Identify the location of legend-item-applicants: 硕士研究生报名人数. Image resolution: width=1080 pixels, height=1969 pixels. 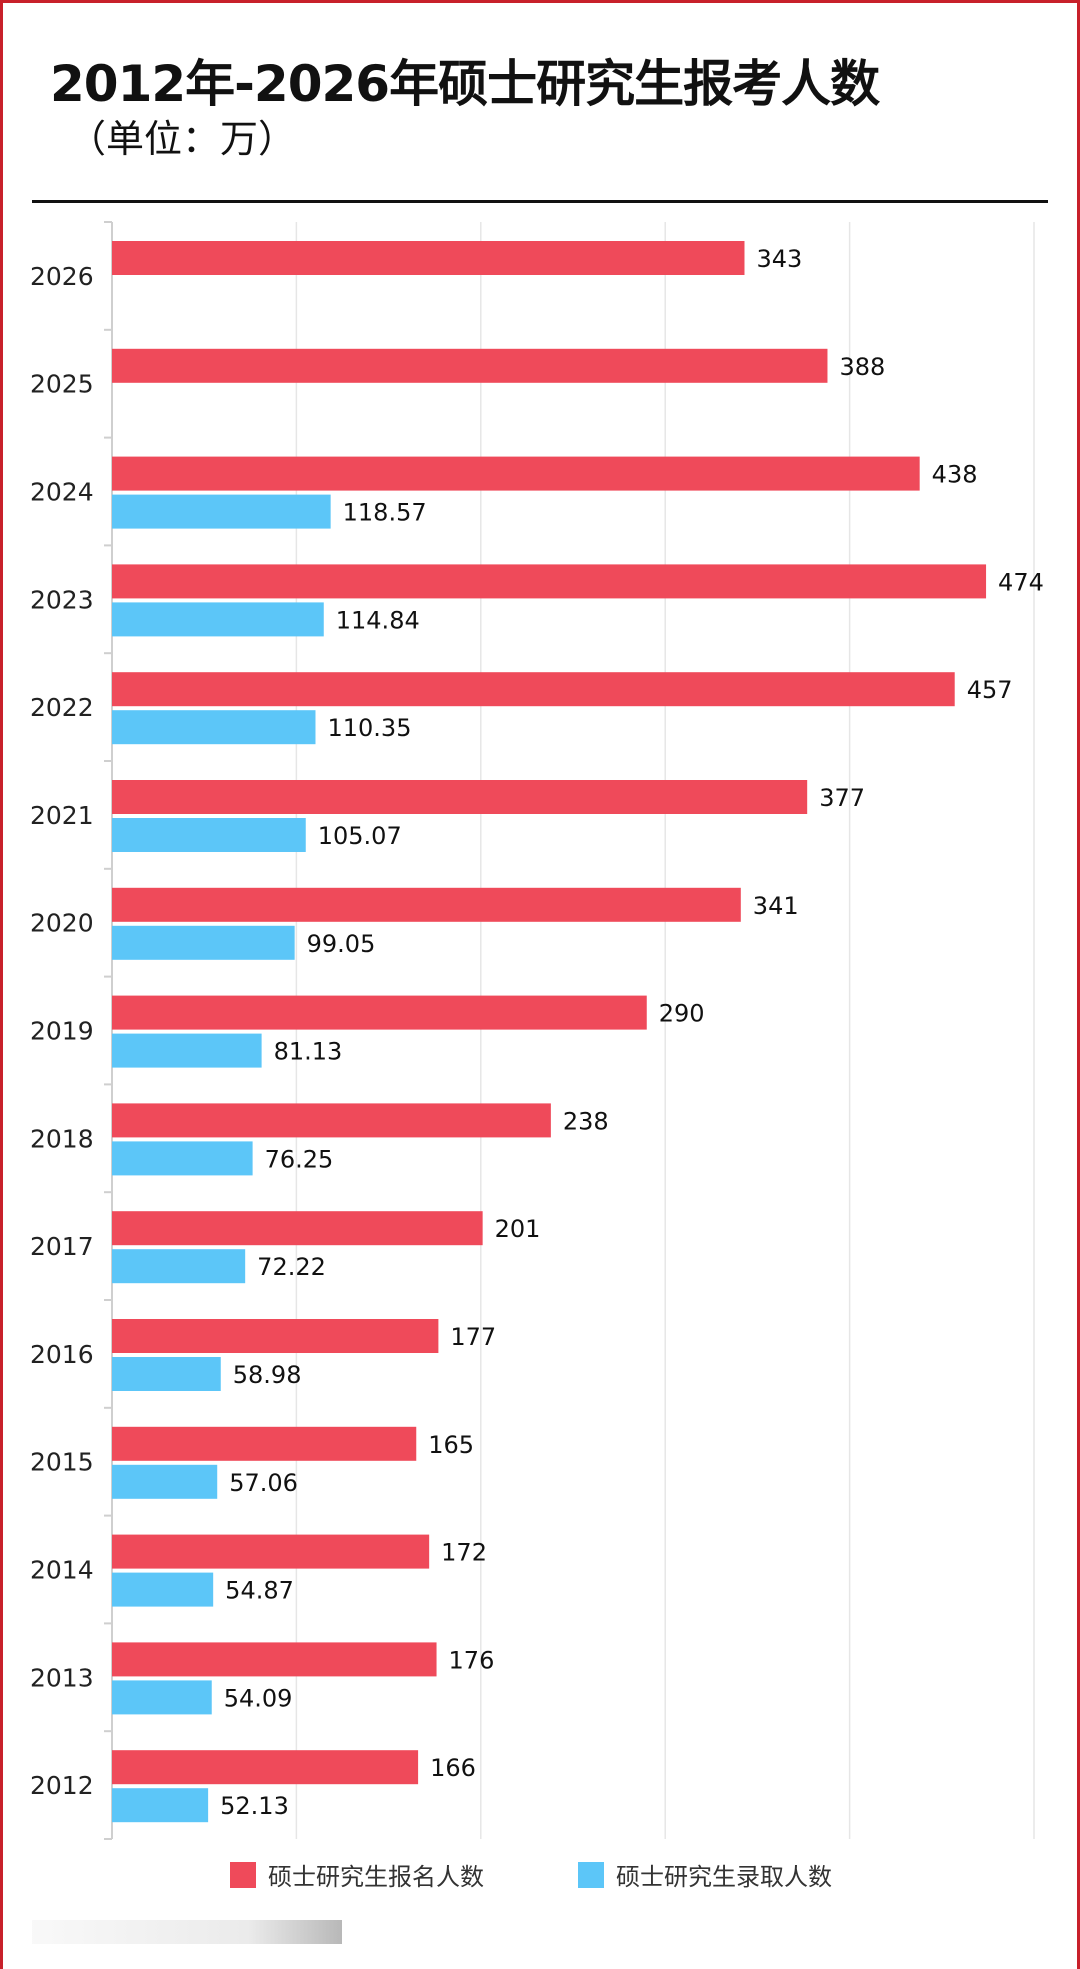
(357, 1874).